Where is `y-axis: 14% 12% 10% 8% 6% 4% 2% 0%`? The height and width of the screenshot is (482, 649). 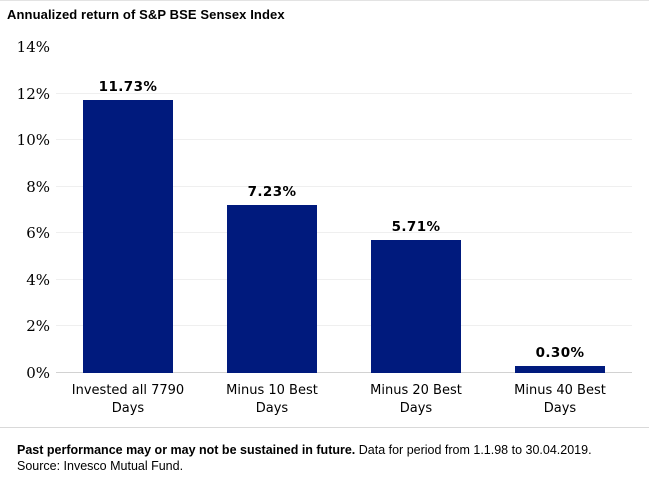 y-axis: 14% 12% 10% 8% 6% 4% 2% 0% is located at coordinates (25, 210).